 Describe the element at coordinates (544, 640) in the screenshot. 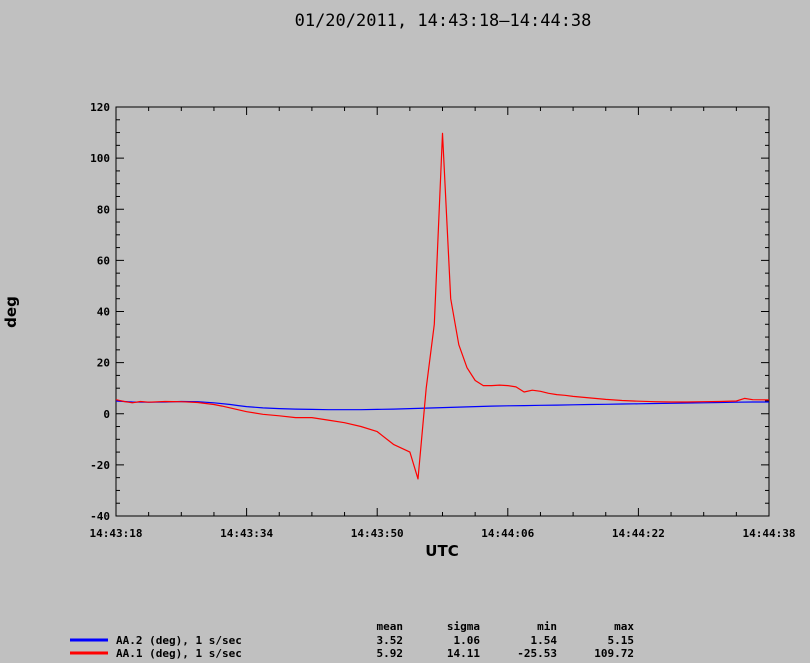

I see `stats-value: 1.54` at that location.